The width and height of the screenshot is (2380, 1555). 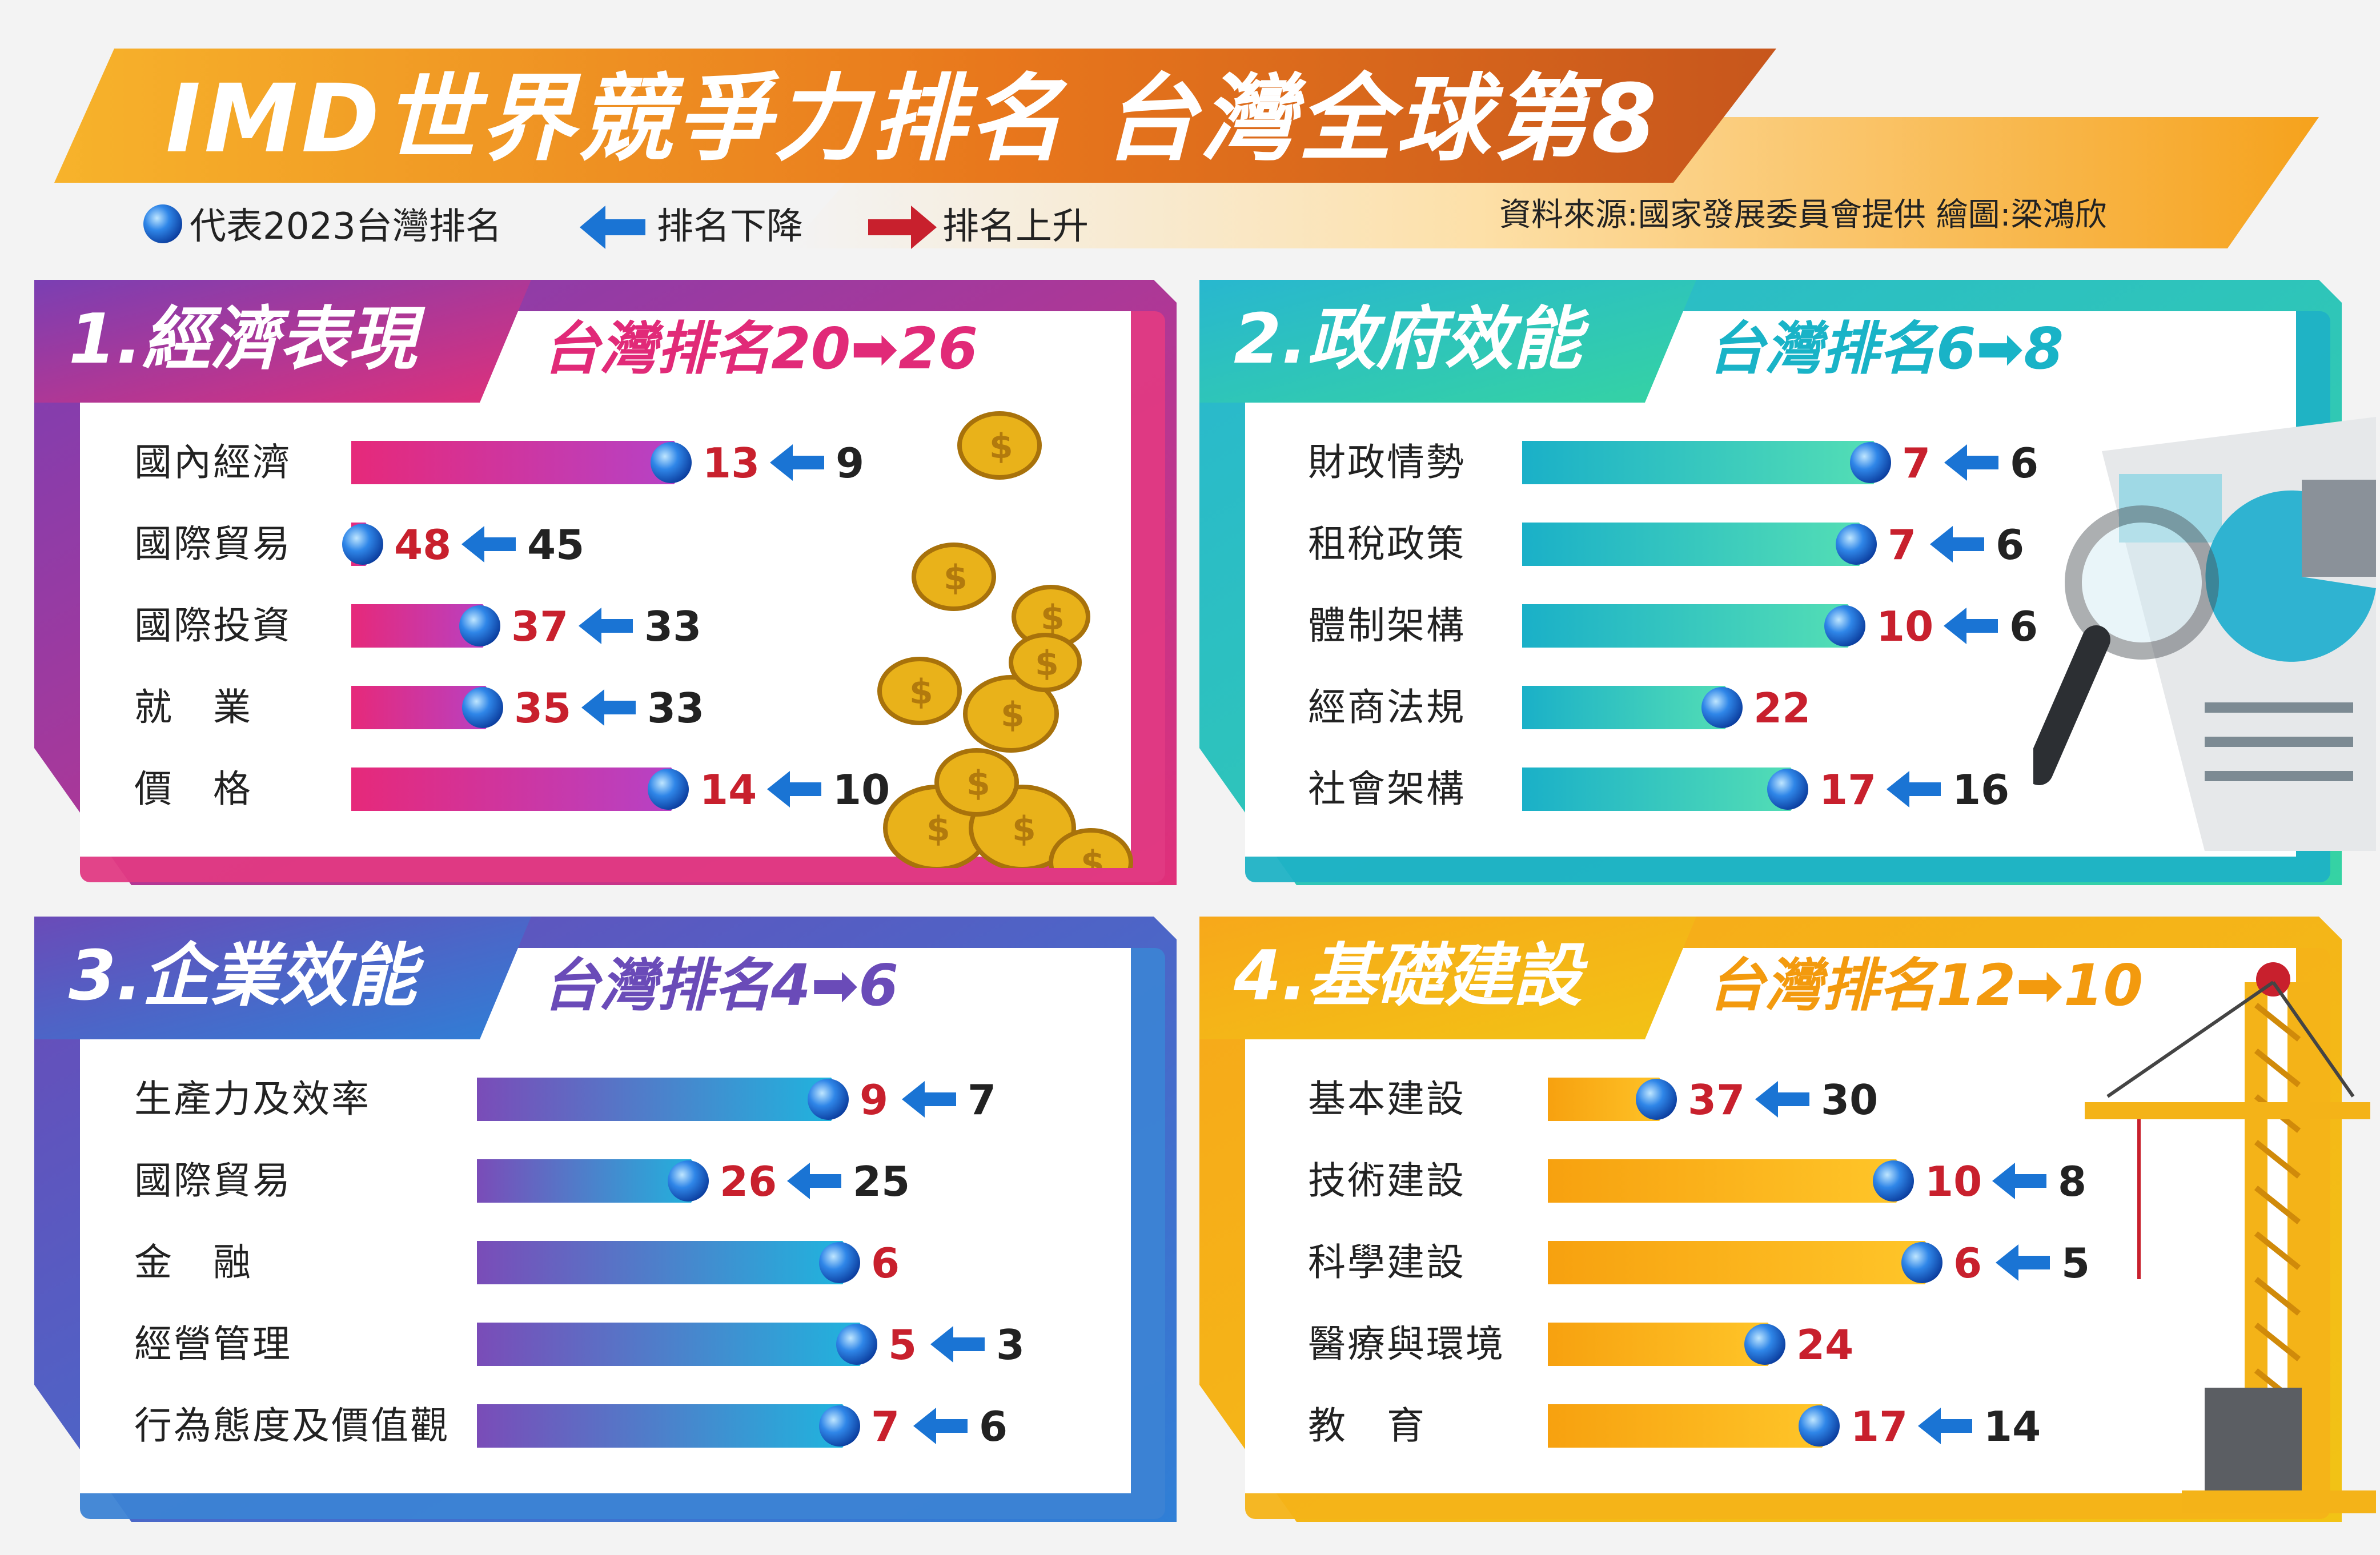 I want to click on legend-up-label: 排名上升, so click(x=1015, y=227).